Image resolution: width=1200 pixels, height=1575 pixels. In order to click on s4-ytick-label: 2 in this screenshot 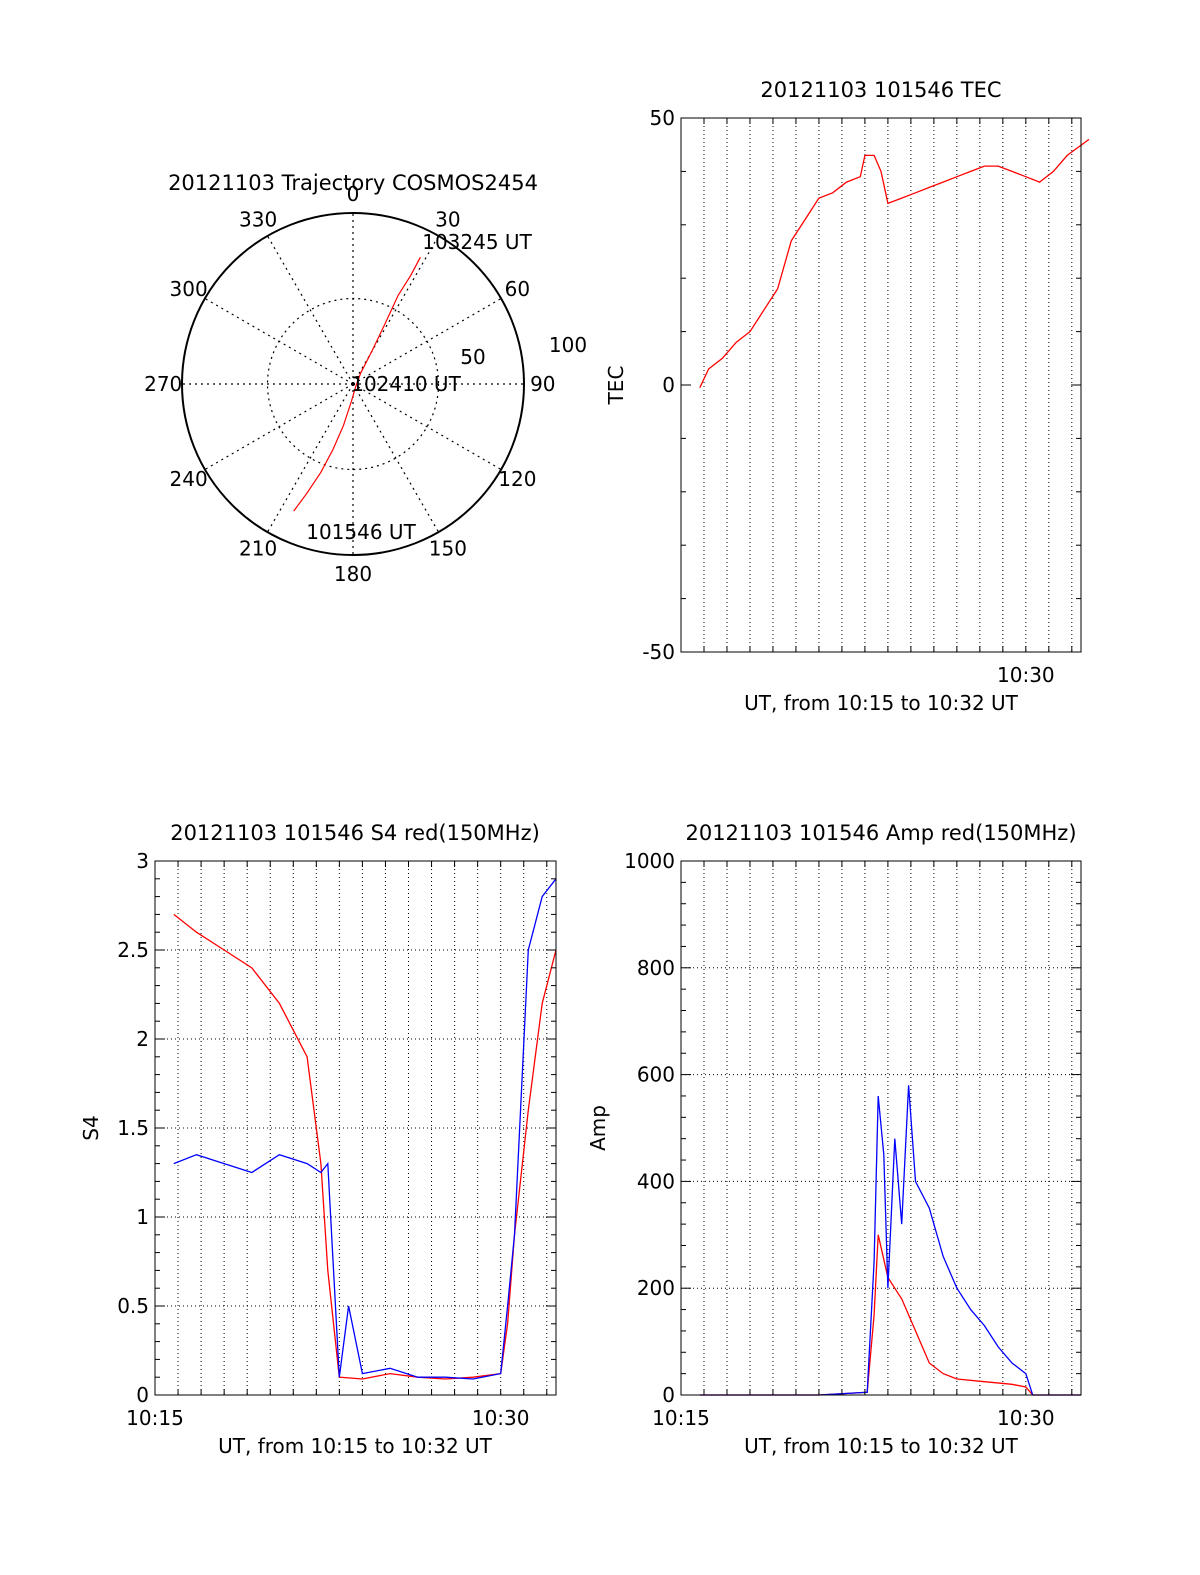, I will do `click(142, 1039)`.